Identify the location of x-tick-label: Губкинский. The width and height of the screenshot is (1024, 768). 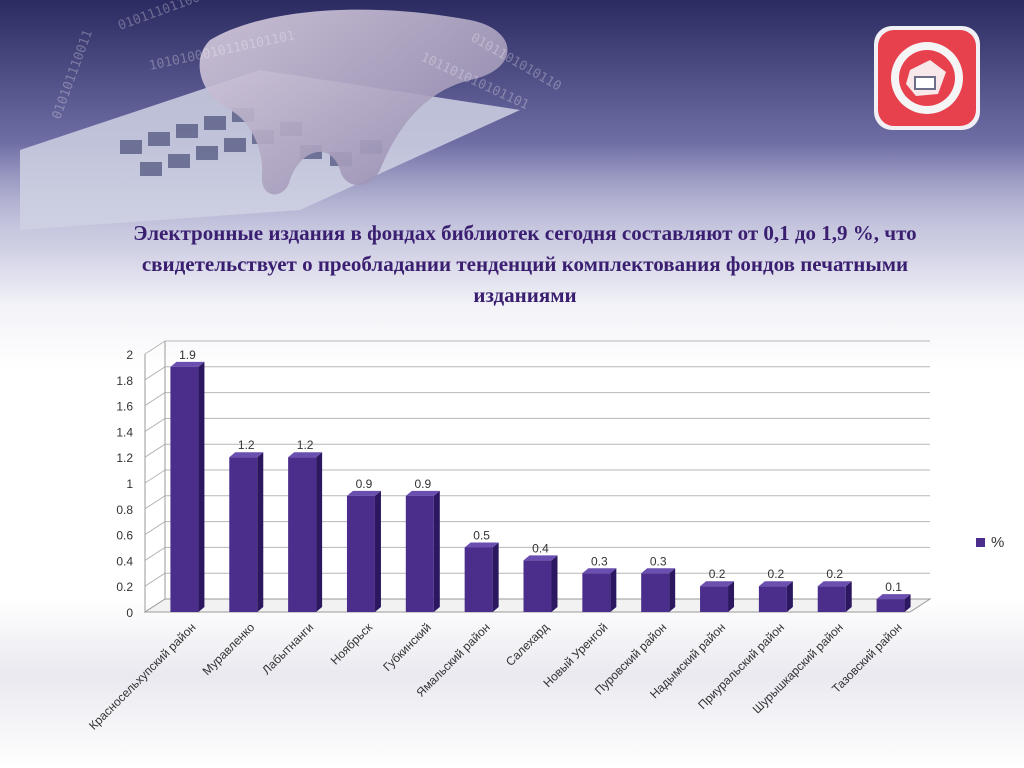
(407, 647).